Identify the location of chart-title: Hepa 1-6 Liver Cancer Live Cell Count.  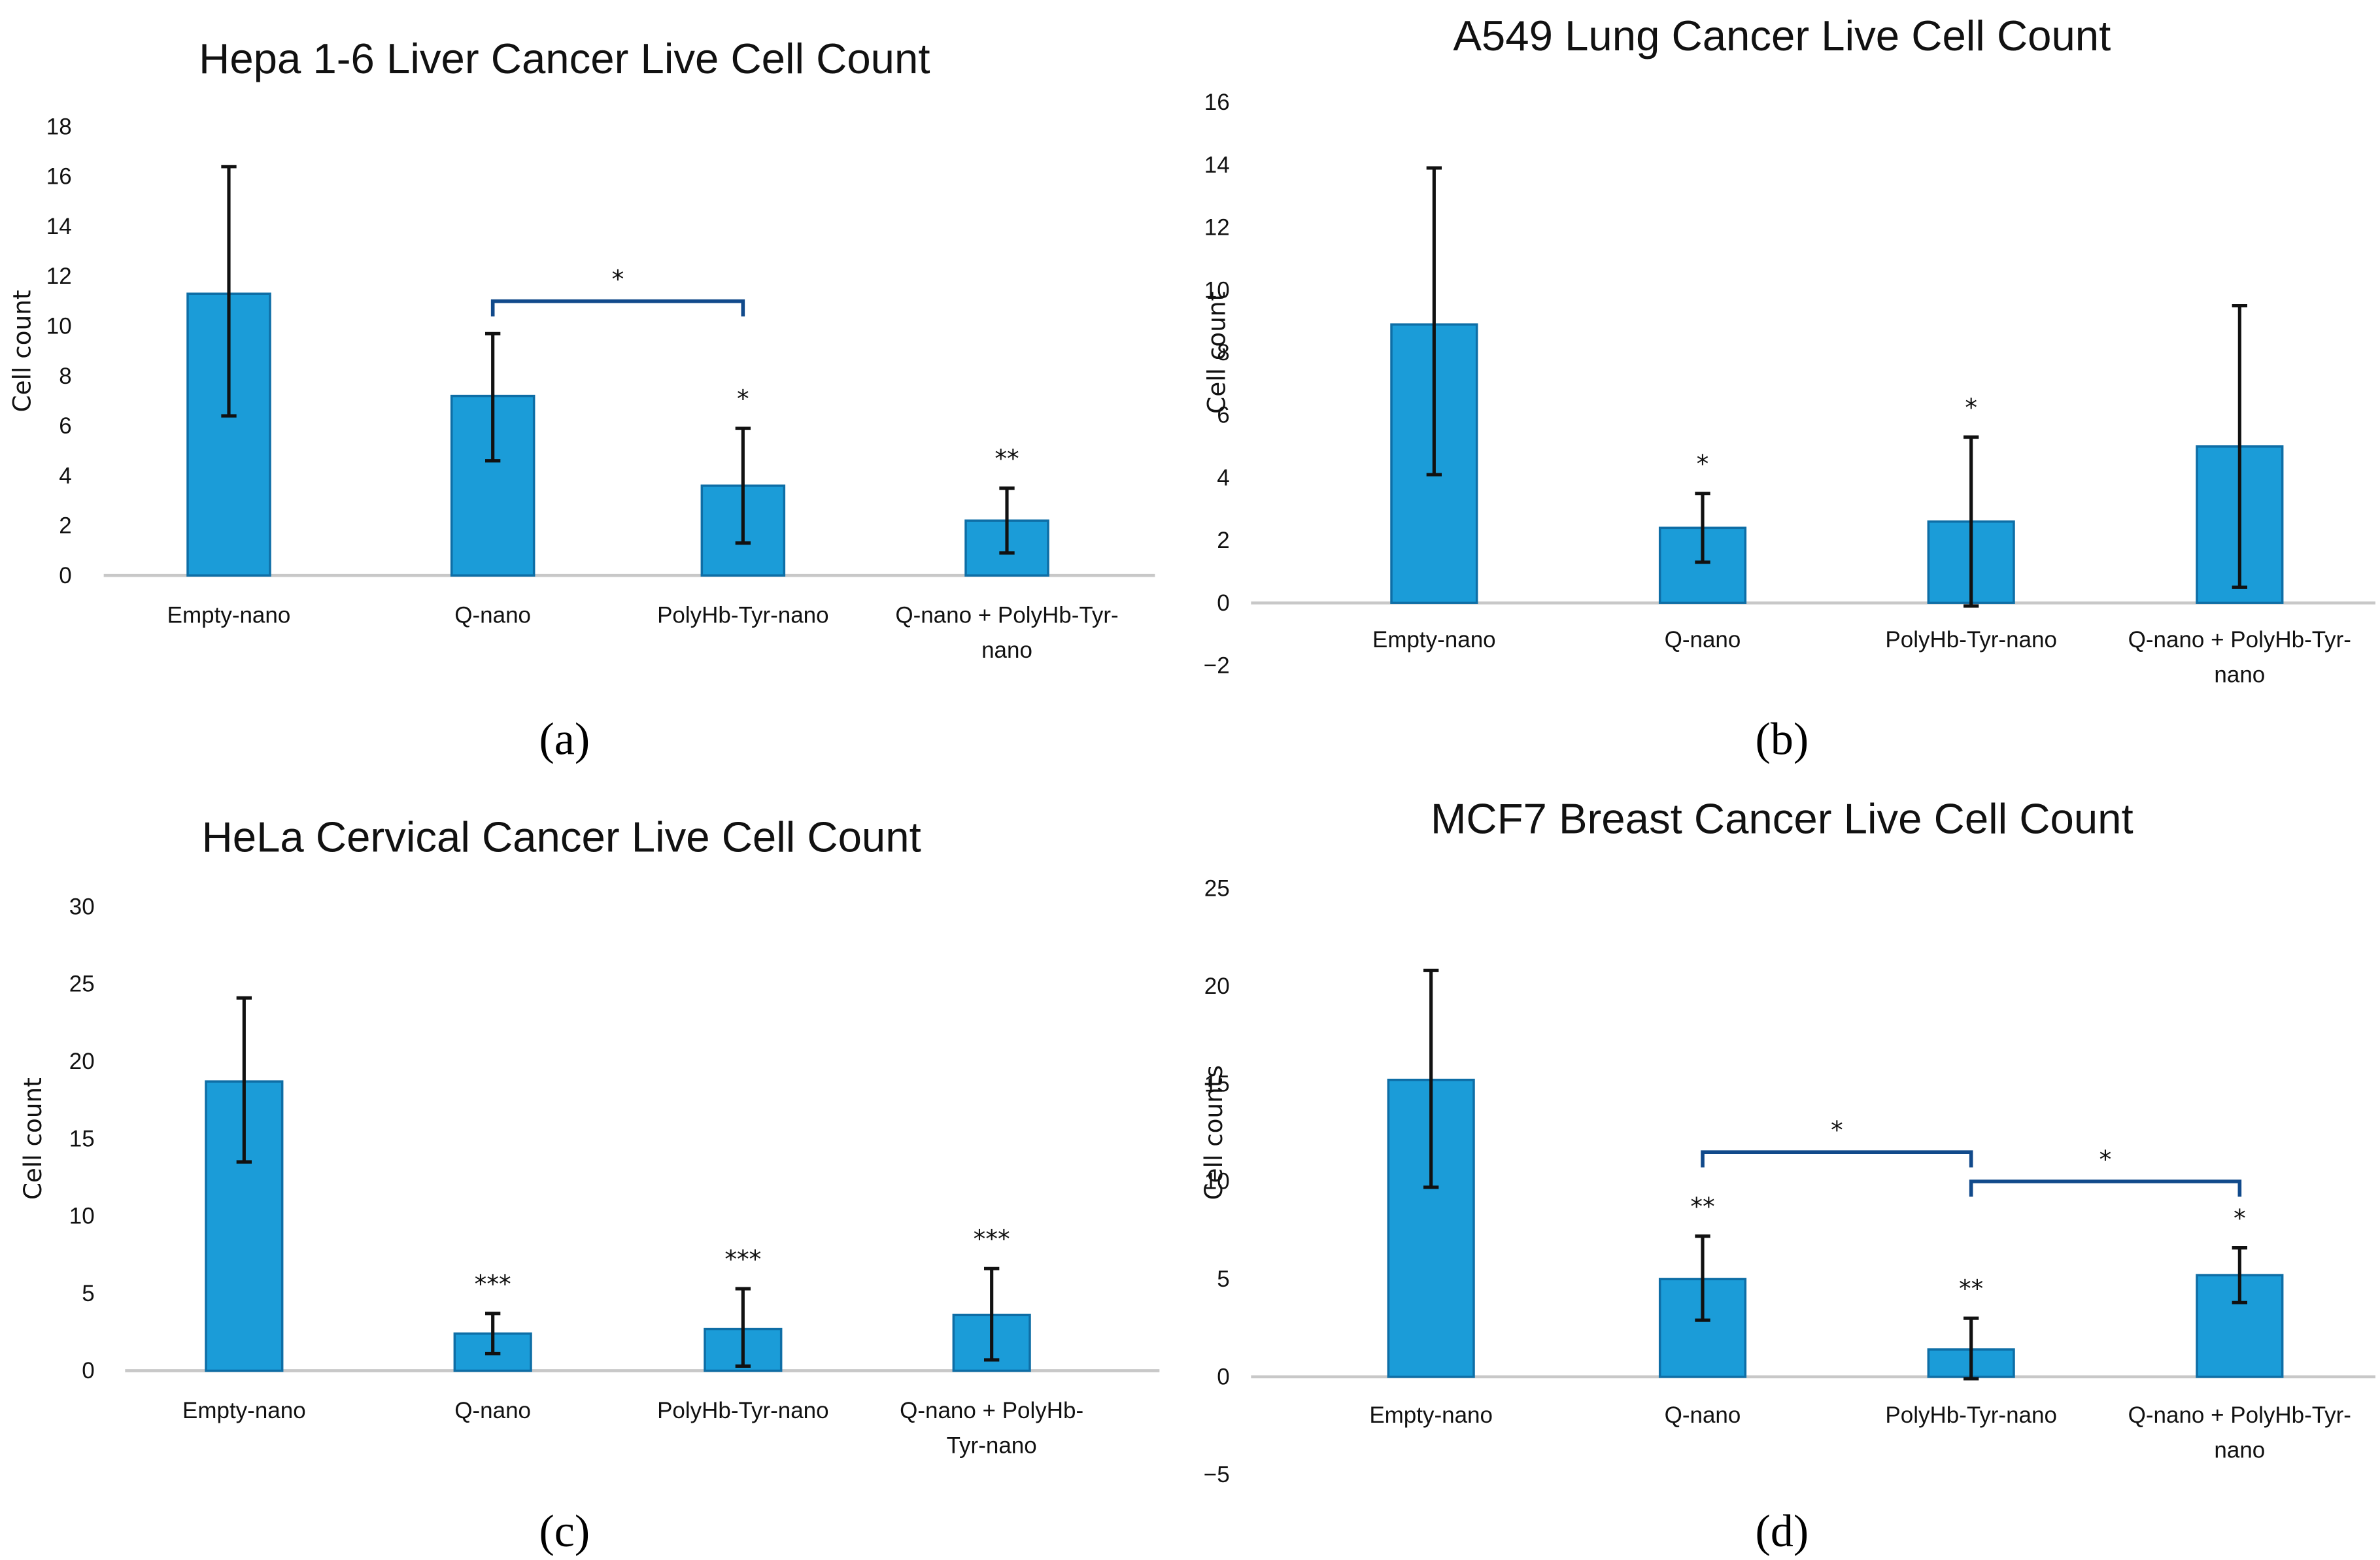
(564, 58).